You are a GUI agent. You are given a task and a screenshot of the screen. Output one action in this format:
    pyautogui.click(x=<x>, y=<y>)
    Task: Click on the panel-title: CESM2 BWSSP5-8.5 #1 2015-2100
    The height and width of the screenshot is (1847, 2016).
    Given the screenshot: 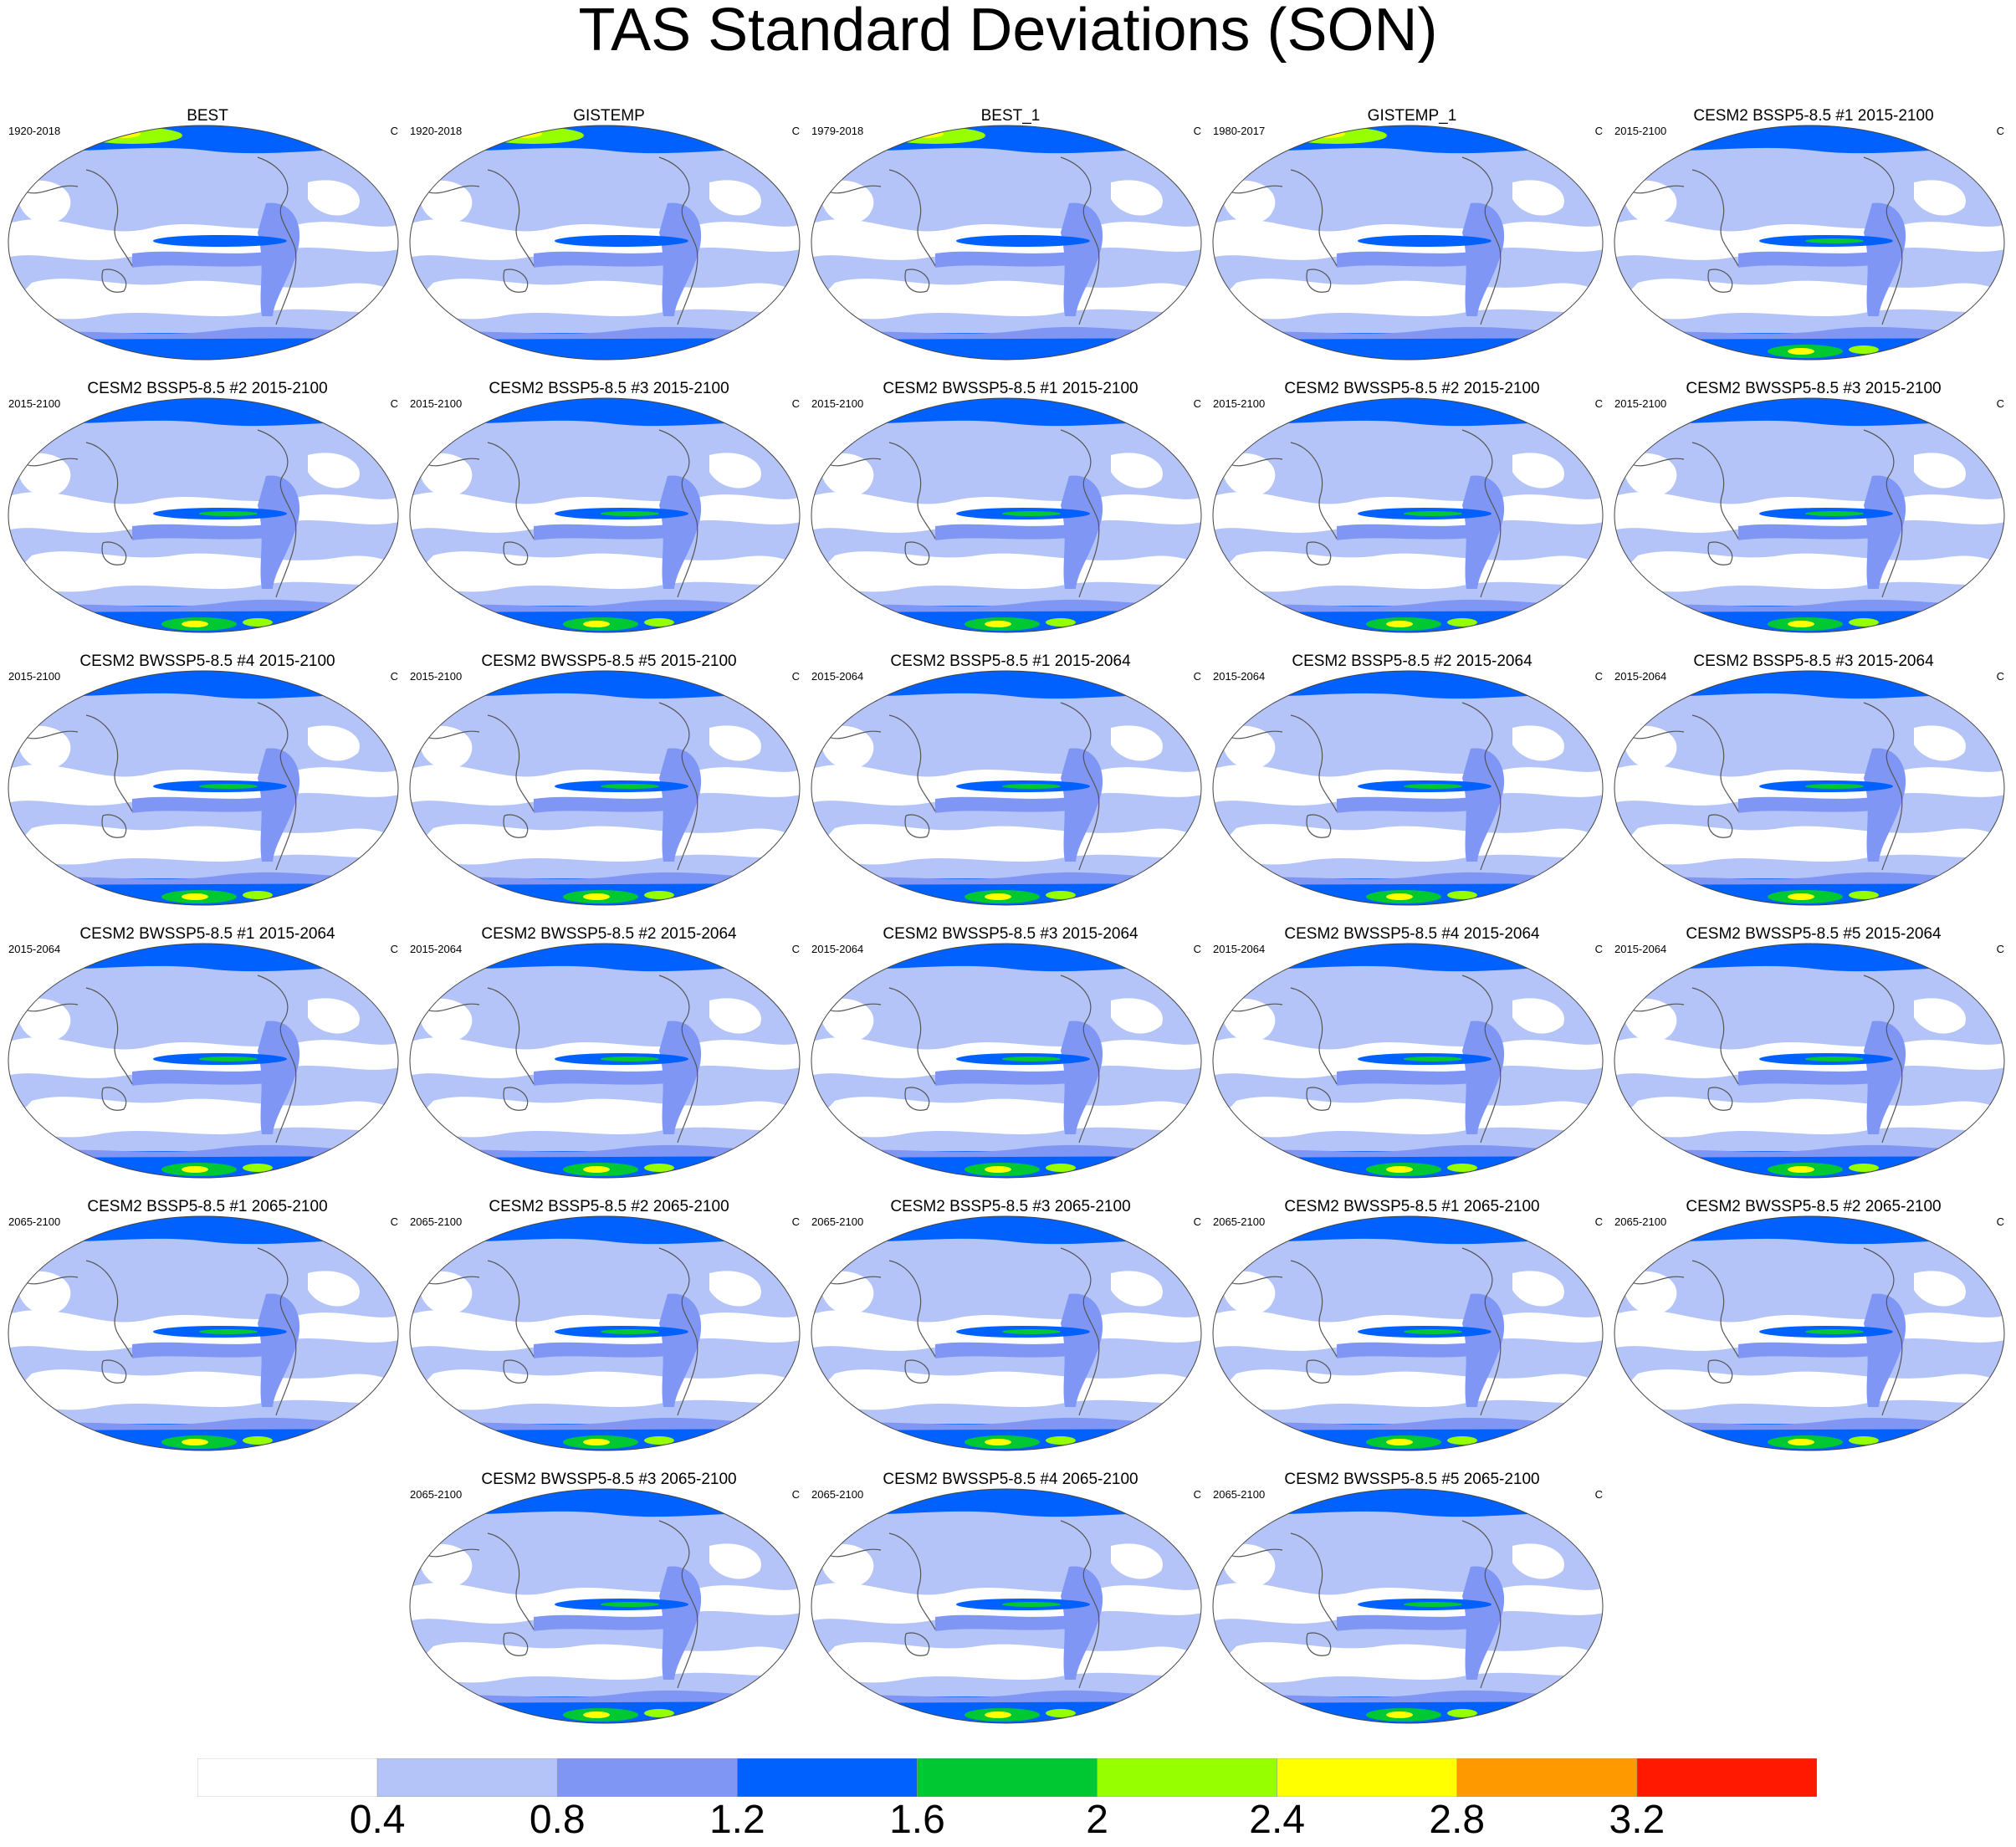 What is the action you would take?
    pyautogui.click(x=1010, y=388)
    